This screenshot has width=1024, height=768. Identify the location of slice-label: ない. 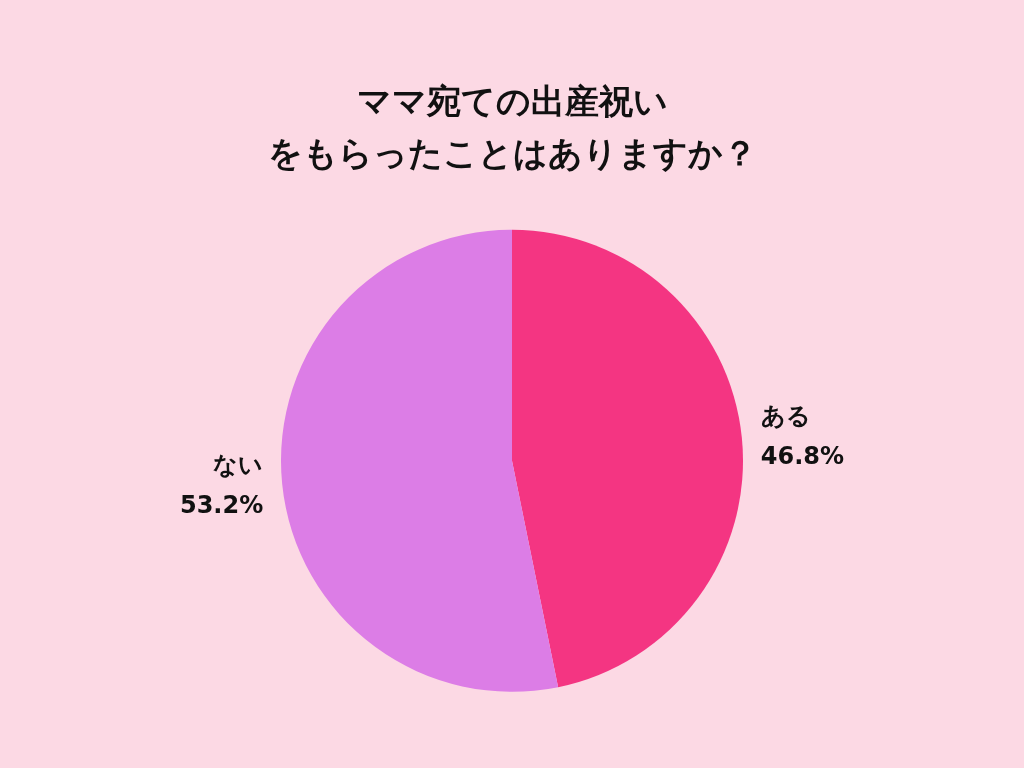
(238, 465).